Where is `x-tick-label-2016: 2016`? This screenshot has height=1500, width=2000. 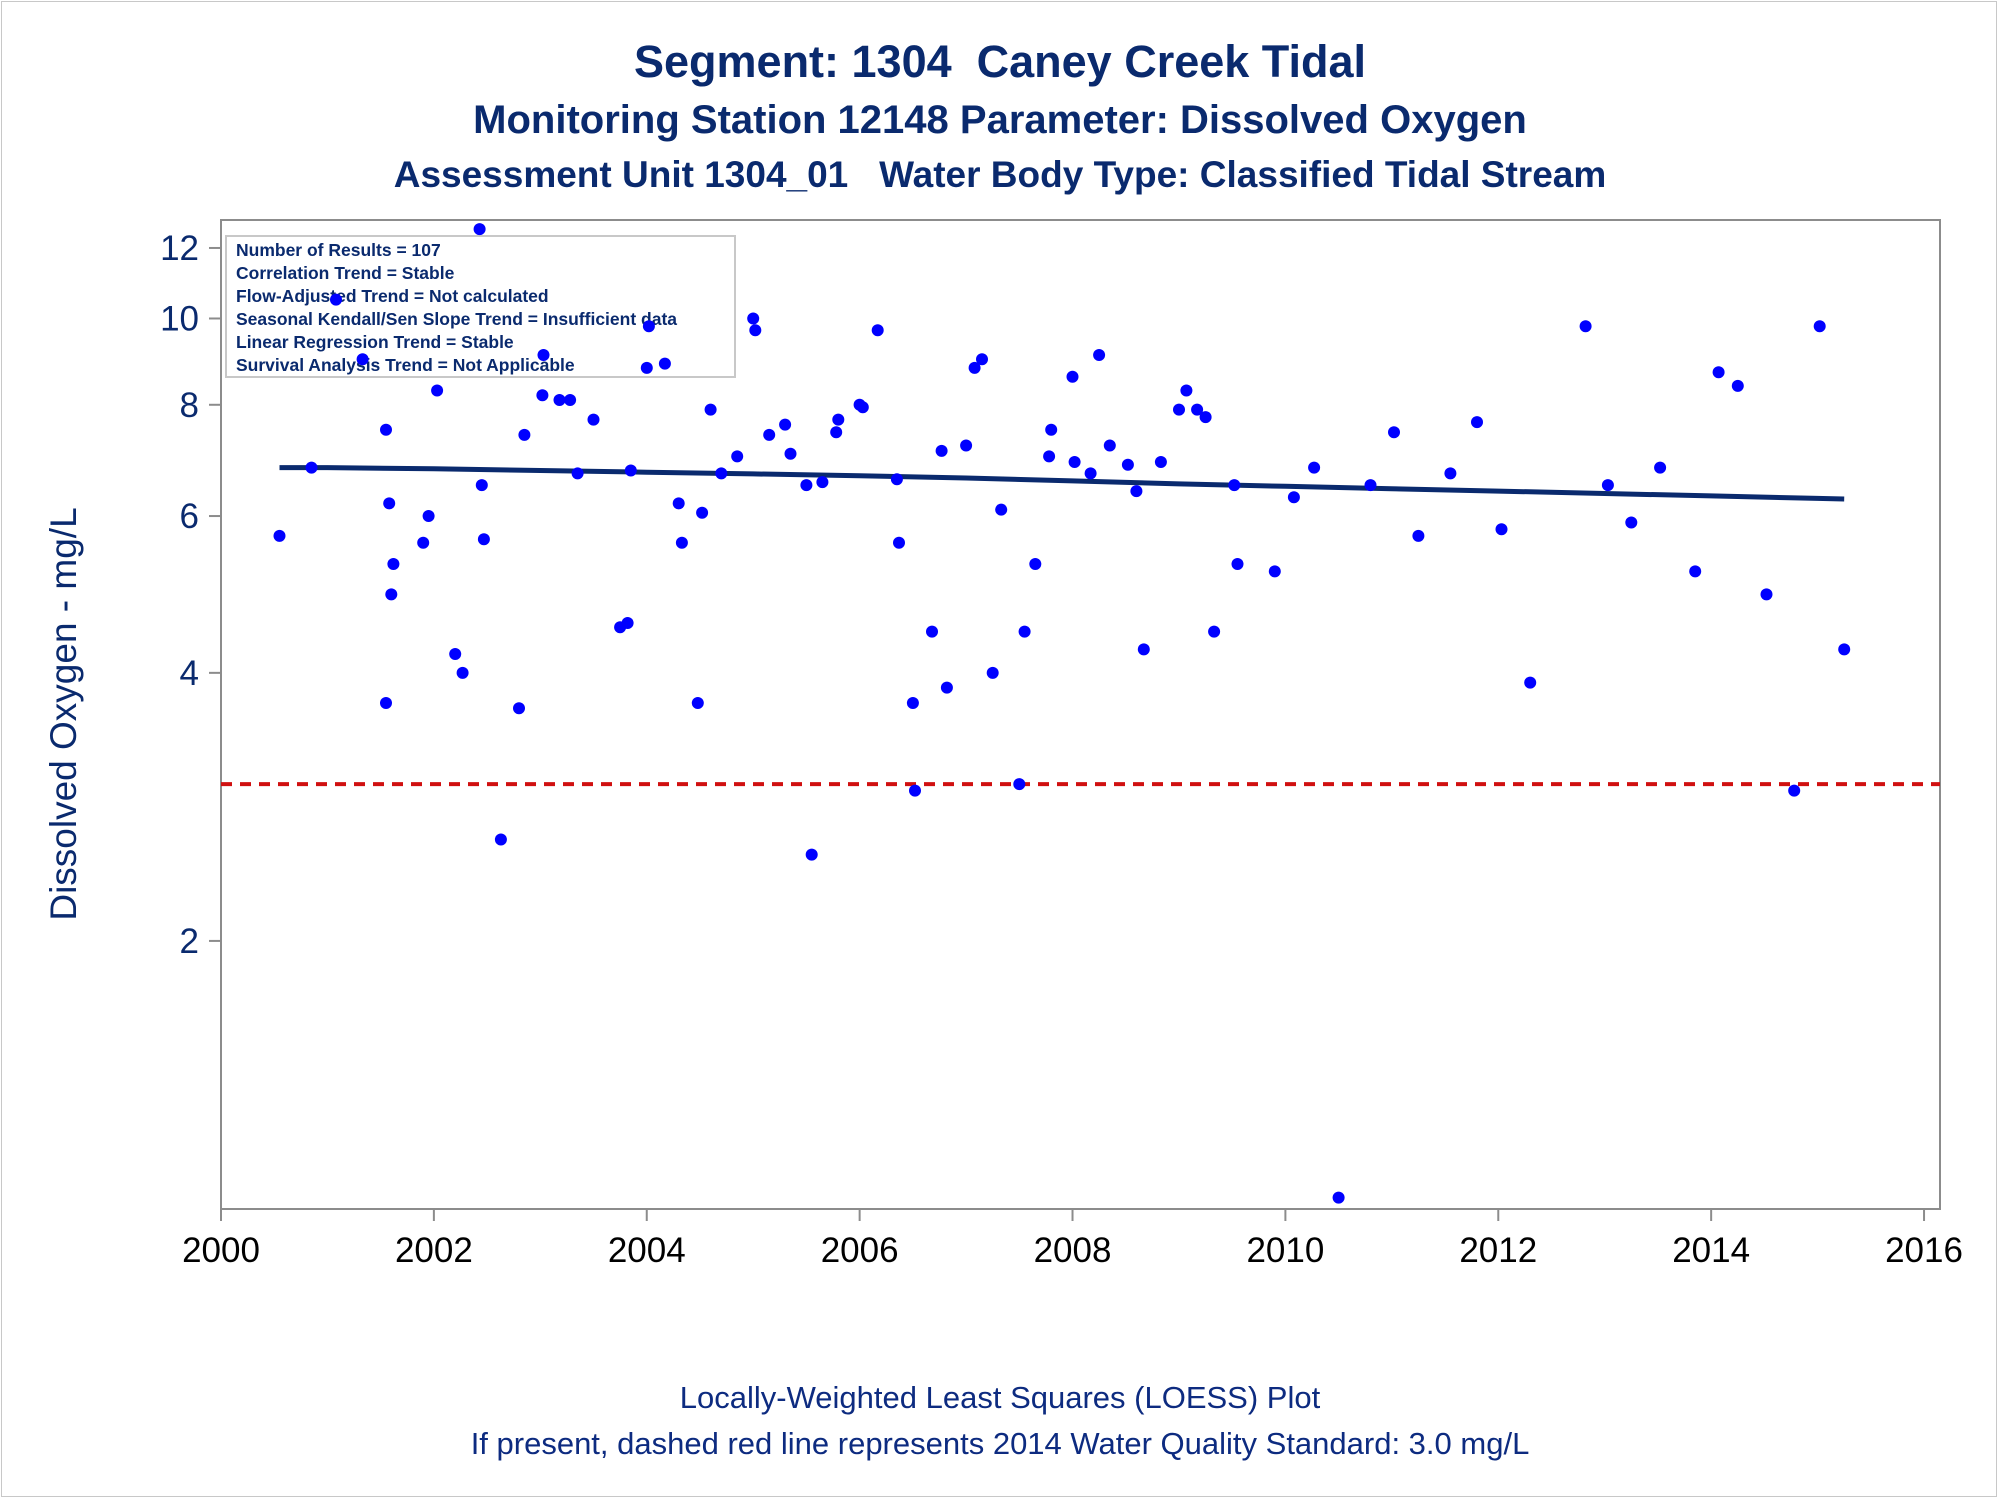 x-tick-label-2016: 2016 is located at coordinates (1924, 1250).